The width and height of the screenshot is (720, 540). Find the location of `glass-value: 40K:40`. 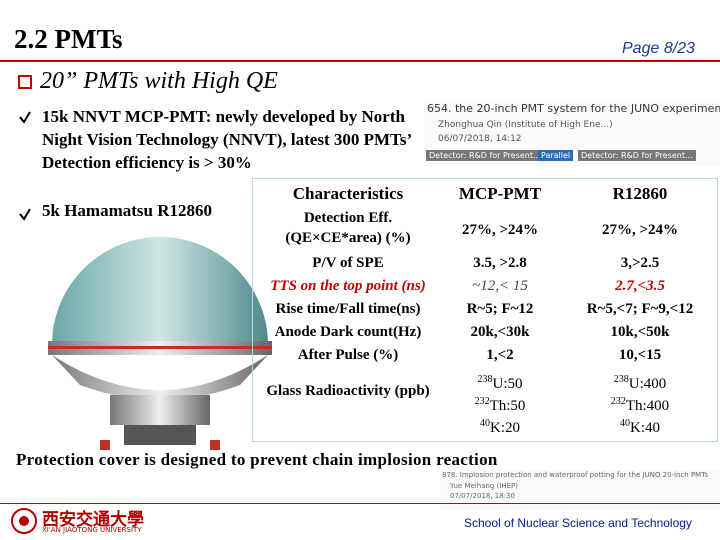

glass-value: 40K:40 is located at coordinates (640, 426).